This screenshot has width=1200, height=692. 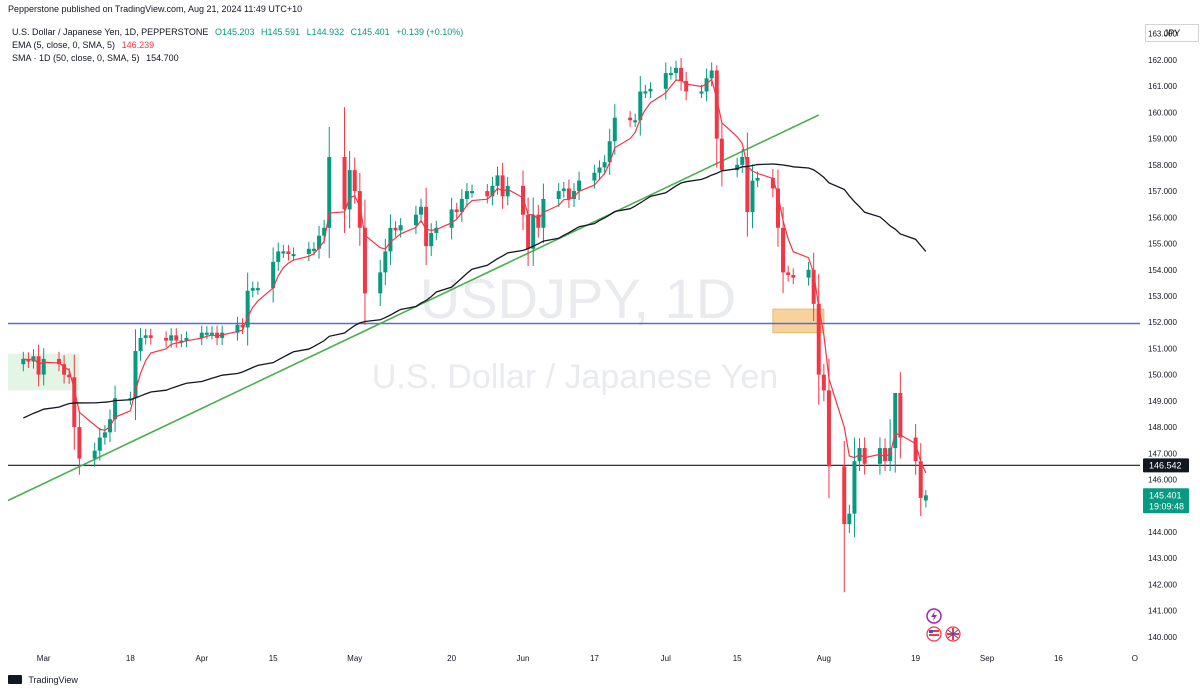 What do you see at coordinates (1165, 465) in the screenshot?
I see `svg-text: 146.542` at bounding box center [1165, 465].